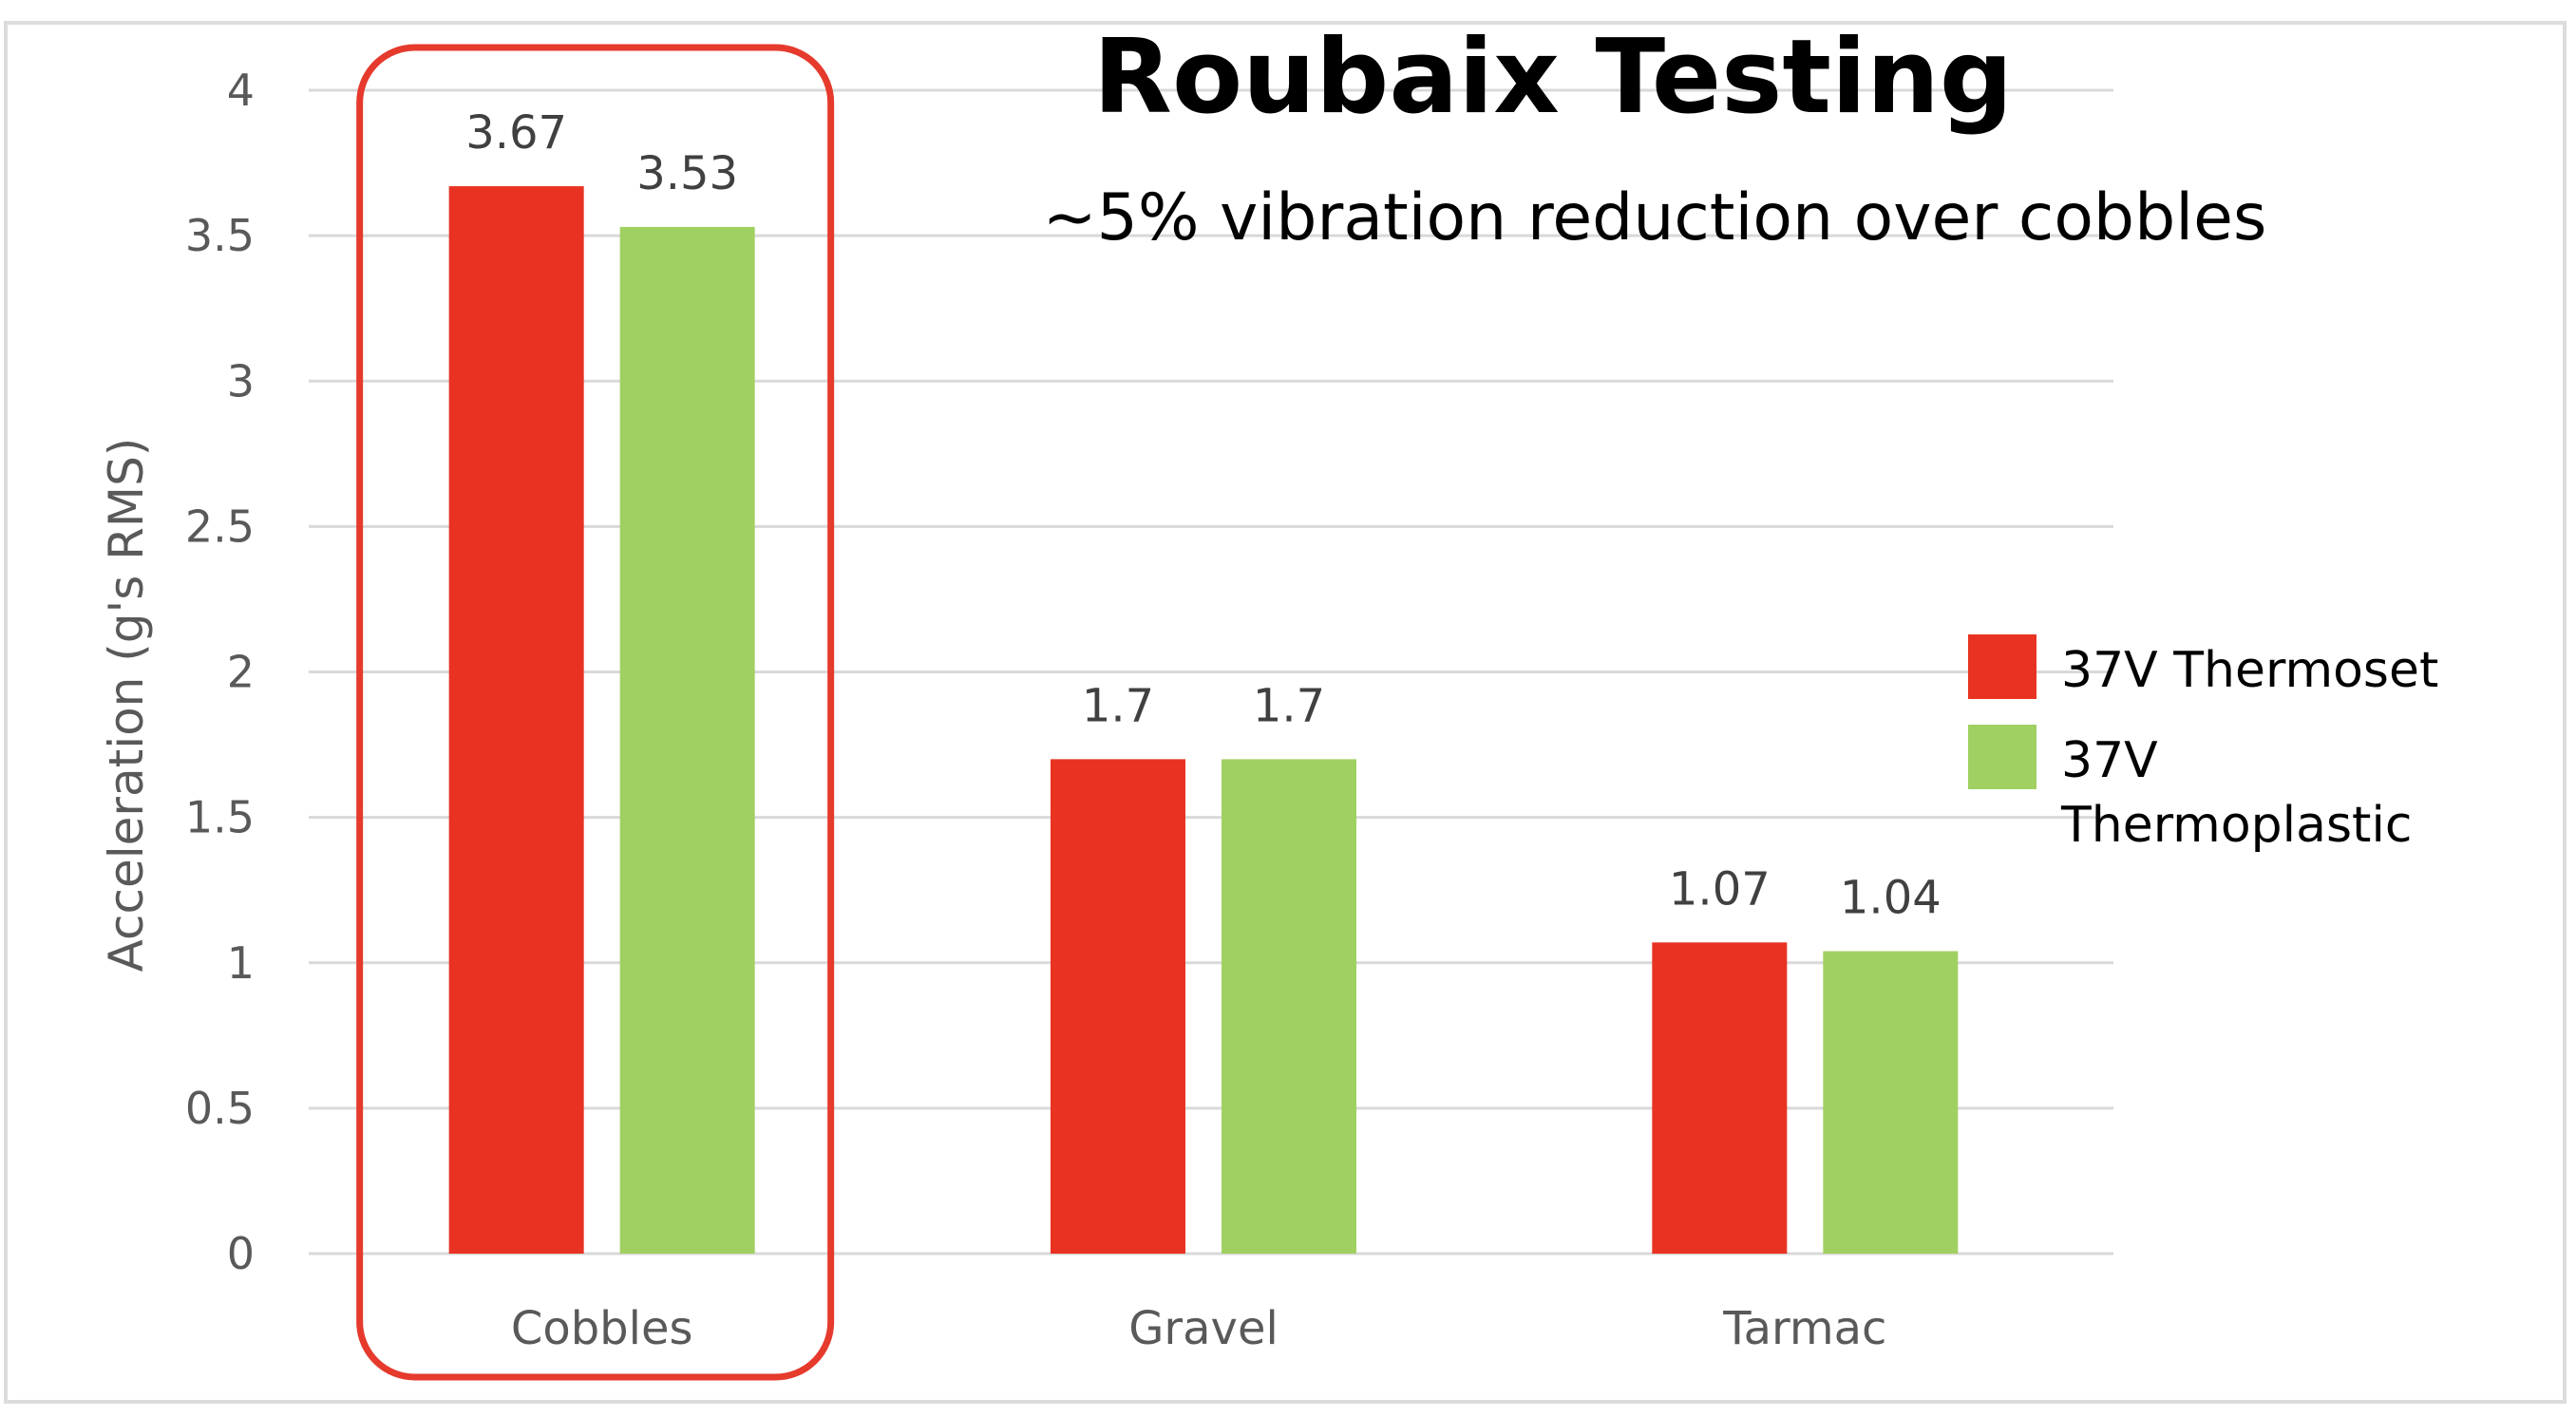 The image size is (2576, 1417). Describe the element at coordinates (241, 1253) in the screenshot. I see `y-tick-label: 0` at that location.